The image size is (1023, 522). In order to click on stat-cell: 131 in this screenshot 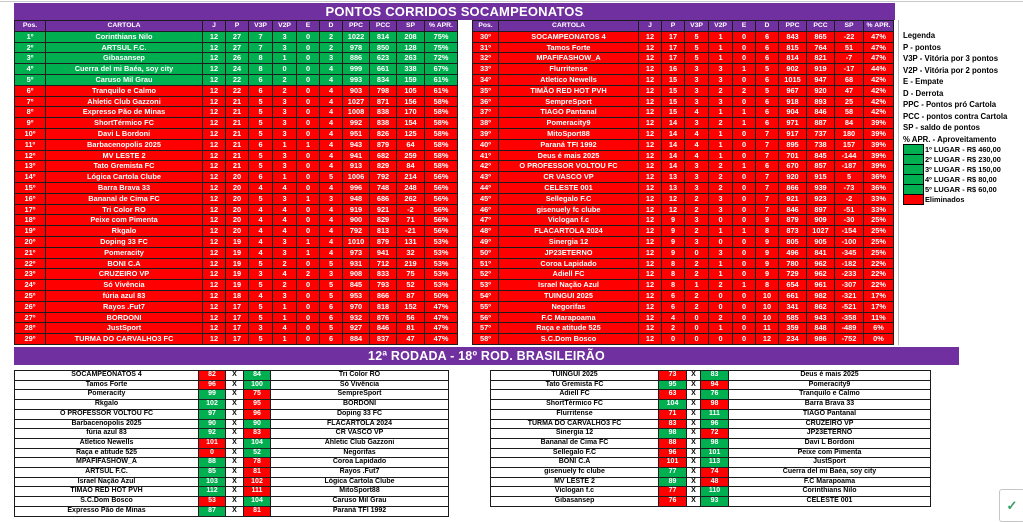, I will do `click(410, 241)`.